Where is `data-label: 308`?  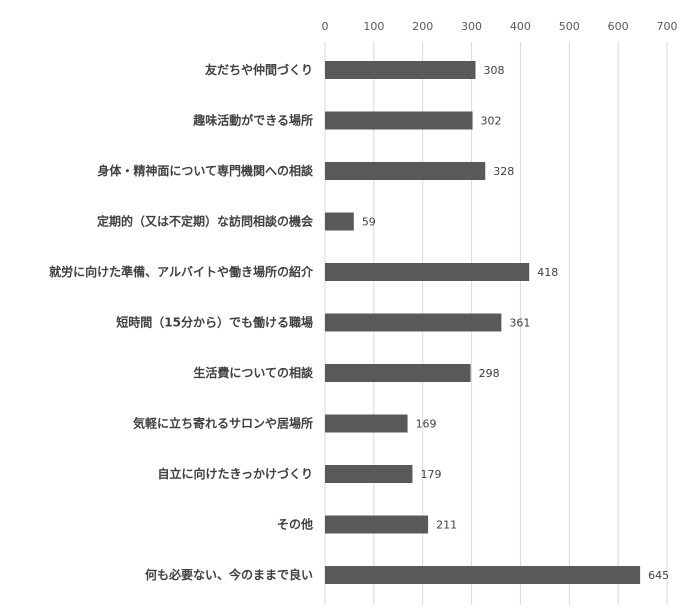 data-label: 308 is located at coordinates (493, 70).